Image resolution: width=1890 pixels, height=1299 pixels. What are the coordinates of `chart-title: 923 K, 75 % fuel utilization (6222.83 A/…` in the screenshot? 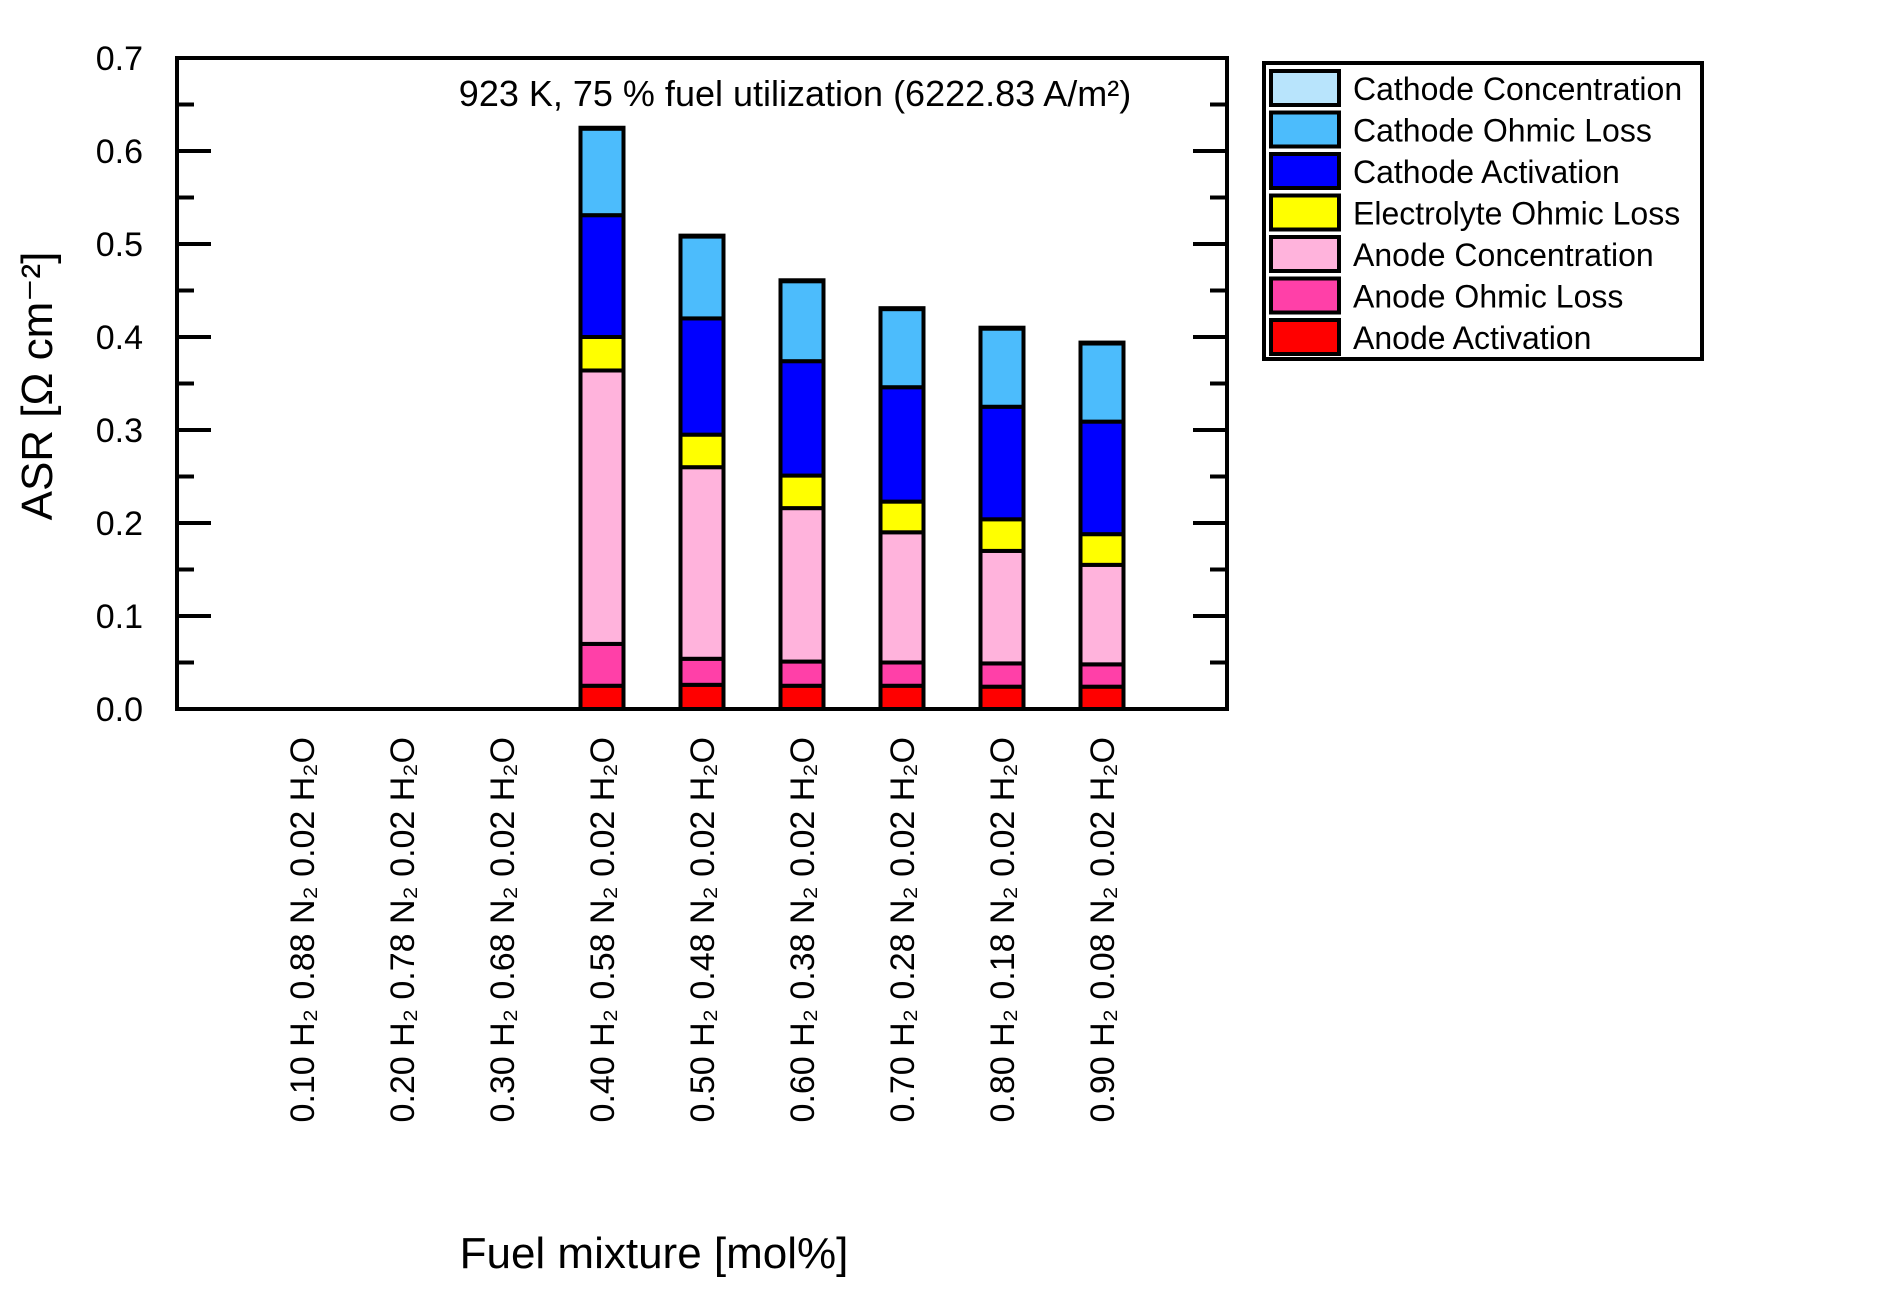 It's located at (795, 93).